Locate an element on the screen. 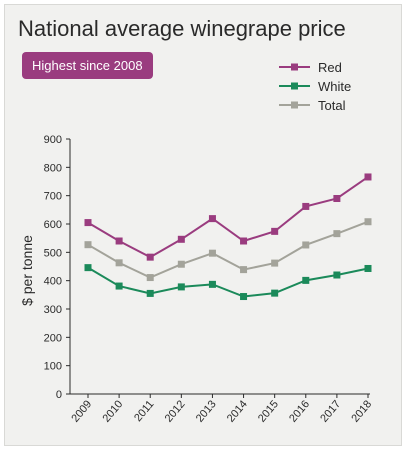  y-tick-label: 200 is located at coordinates (53, 338).